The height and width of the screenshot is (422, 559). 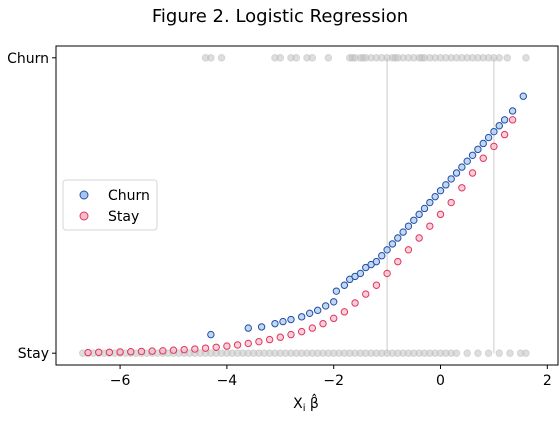 What do you see at coordinates (123, 217) in the screenshot?
I see `legend-label-stay: Stay` at bounding box center [123, 217].